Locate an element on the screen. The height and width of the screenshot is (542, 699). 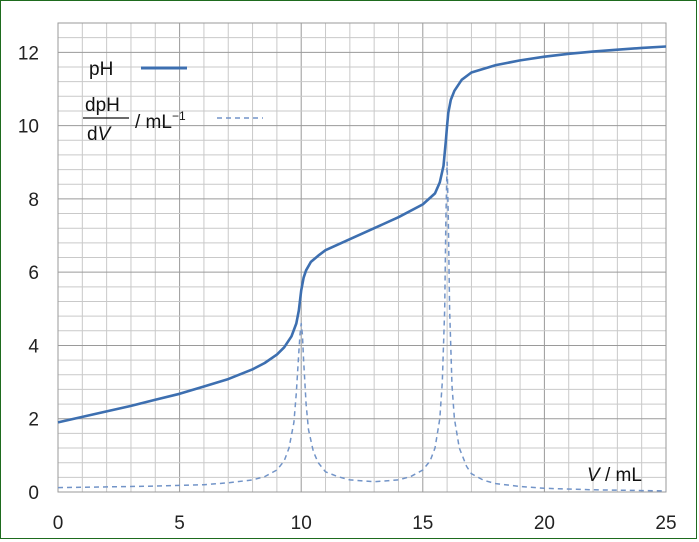
x-tick-labels: 0 5 10 15 20 25 is located at coordinates (365, 523).